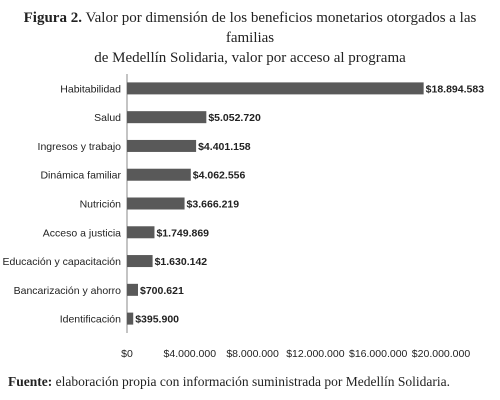 This screenshot has width=500, height=400. What do you see at coordinates (127, 354) in the screenshot?
I see `x-tick-label: $0` at bounding box center [127, 354].